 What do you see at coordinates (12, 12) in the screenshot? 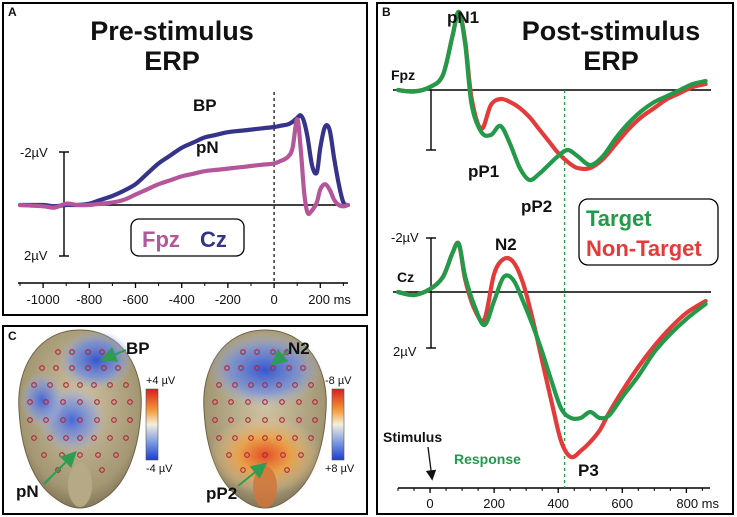
I see `panel-a-label: A` at bounding box center [12, 12].